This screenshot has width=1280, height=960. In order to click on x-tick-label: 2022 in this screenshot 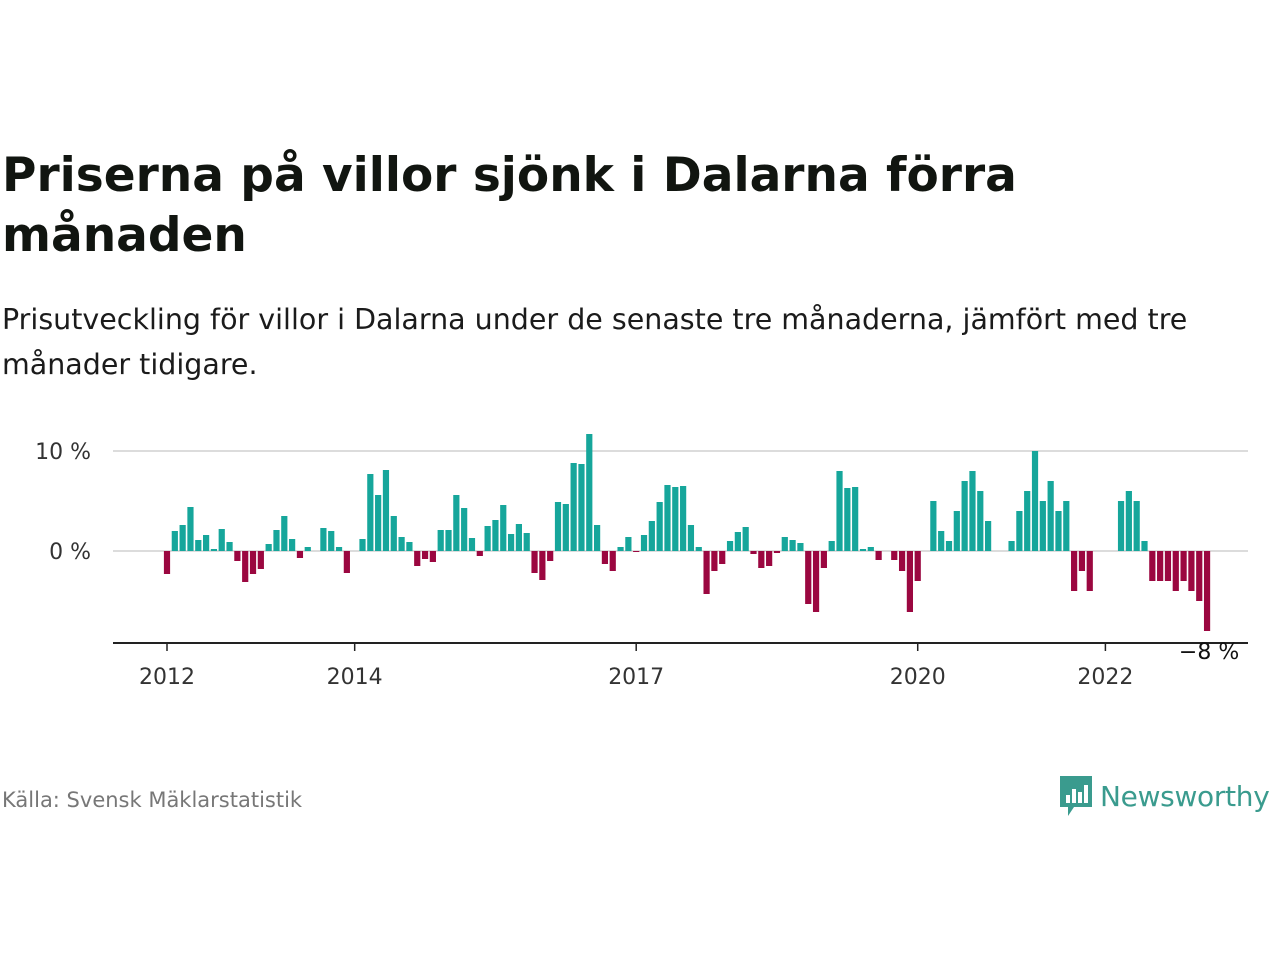, I will do `click(1105, 677)`.